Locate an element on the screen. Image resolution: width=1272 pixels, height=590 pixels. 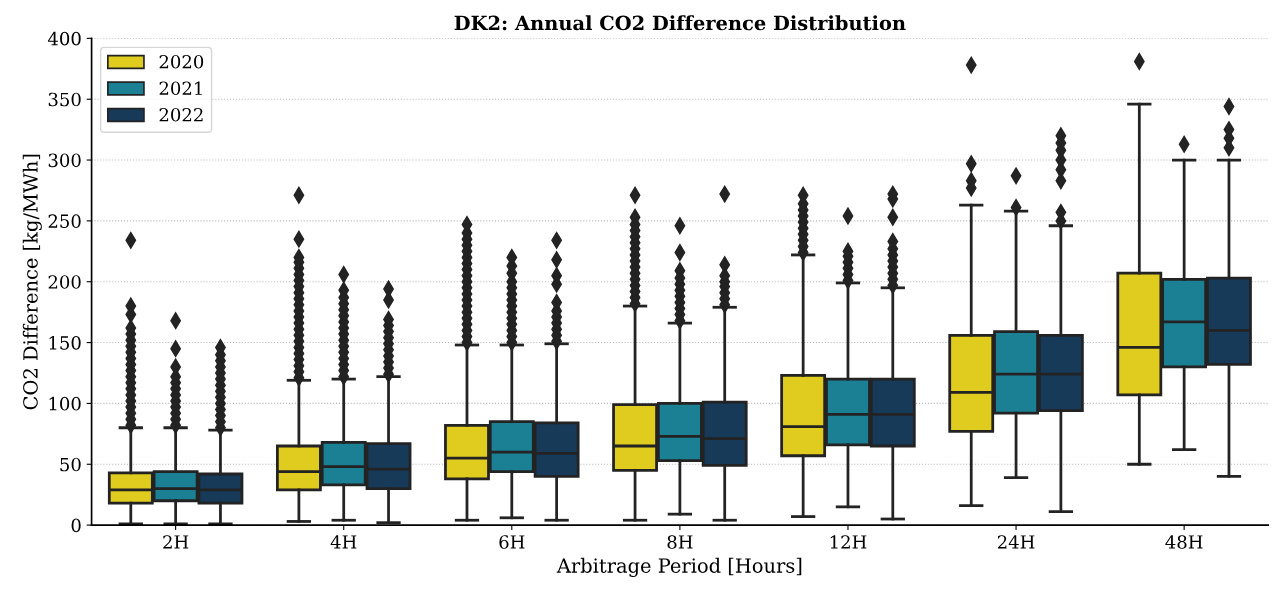
x-tick-label: 2H is located at coordinates (176, 542).